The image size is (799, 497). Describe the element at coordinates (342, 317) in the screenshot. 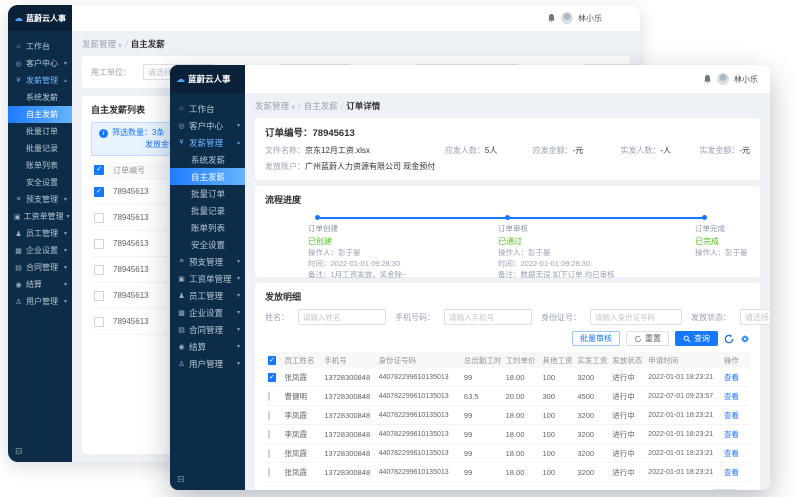

I see `name-filter-input` at that location.